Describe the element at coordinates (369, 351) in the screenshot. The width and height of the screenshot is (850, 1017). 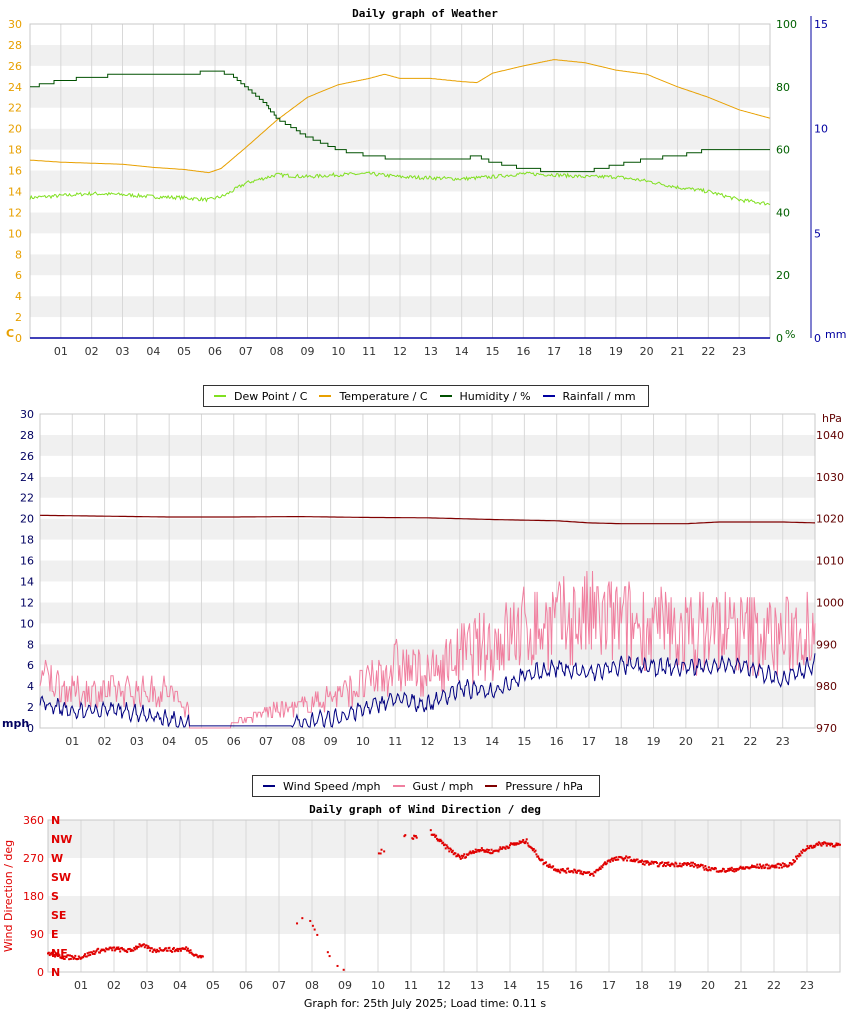
I see `weather-x-tick: 11` at that location.